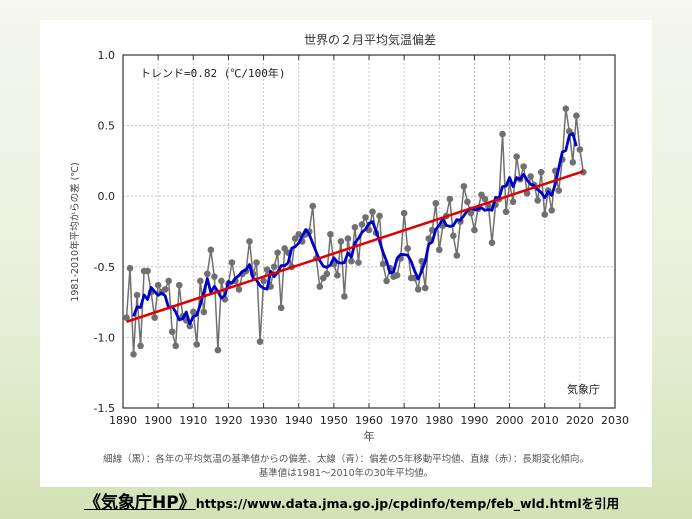 The image size is (692, 519). I want to click on x-tick-label: 1980, so click(439, 420).